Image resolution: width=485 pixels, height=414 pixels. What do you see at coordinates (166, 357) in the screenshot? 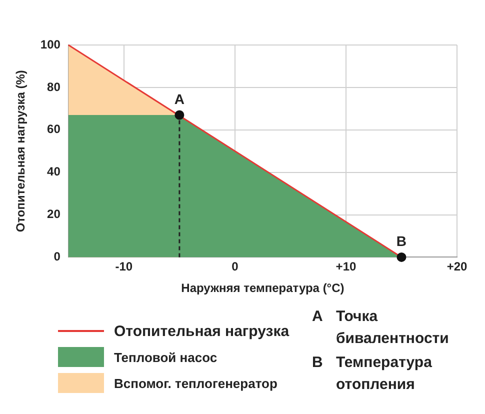
I see `legend-label: Тепловой насос` at bounding box center [166, 357].